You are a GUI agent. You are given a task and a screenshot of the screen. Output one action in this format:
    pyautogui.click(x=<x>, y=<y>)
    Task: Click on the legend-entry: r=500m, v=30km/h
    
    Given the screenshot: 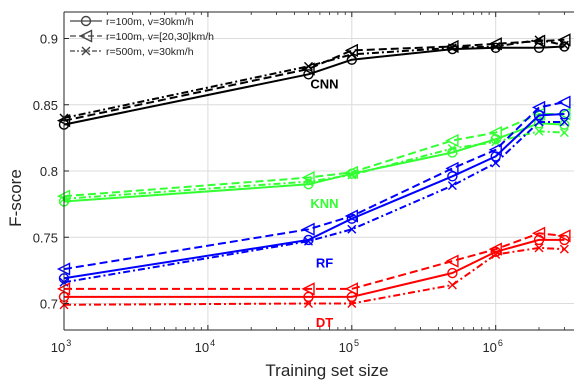 What is the action you would take?
    pyautogui.click(x=132, y=52)
    